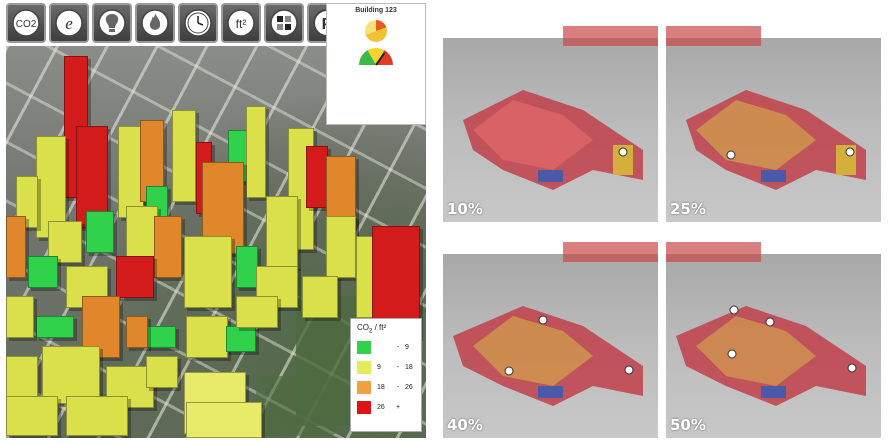 Image resolution: width=893 pixels, height=442 pixels. What do you see at coordinates (386, 388) in the screenshot?
I see `legend-row: 18 - 26` at bounding box center [386, 388].